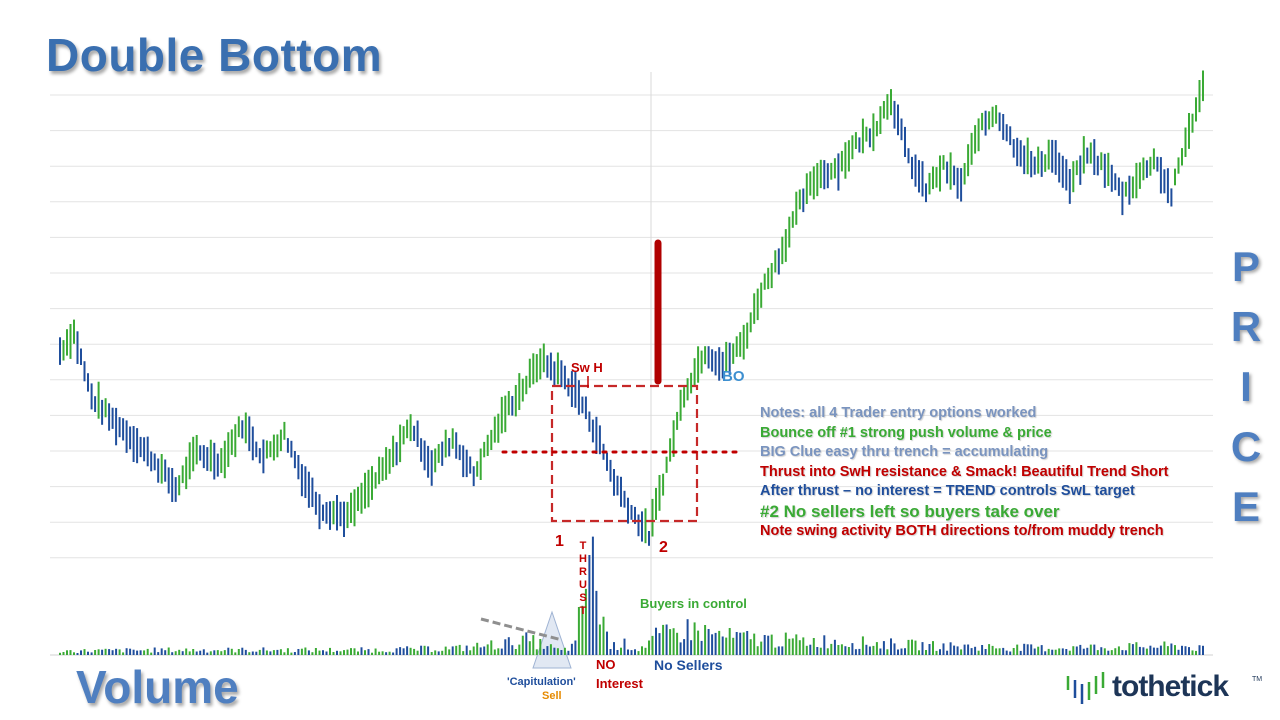  I want to click on note-line-2: Bounce off #1 strong push volume & price, so click(906, 432).